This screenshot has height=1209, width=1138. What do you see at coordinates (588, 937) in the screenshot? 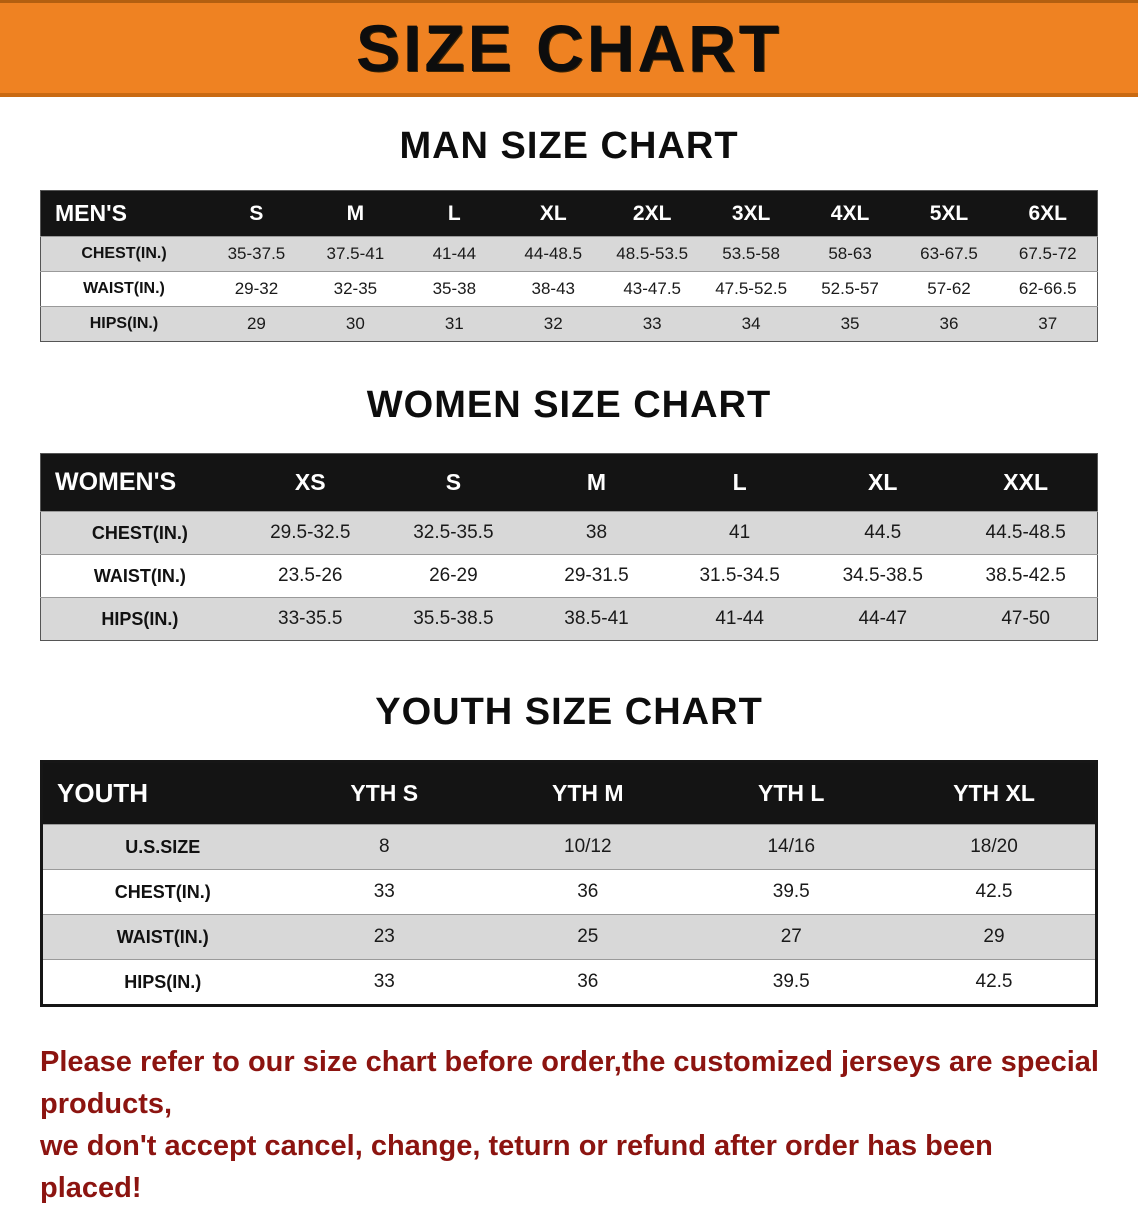
I see `size-value: 25` at bounding box center [588, 937].